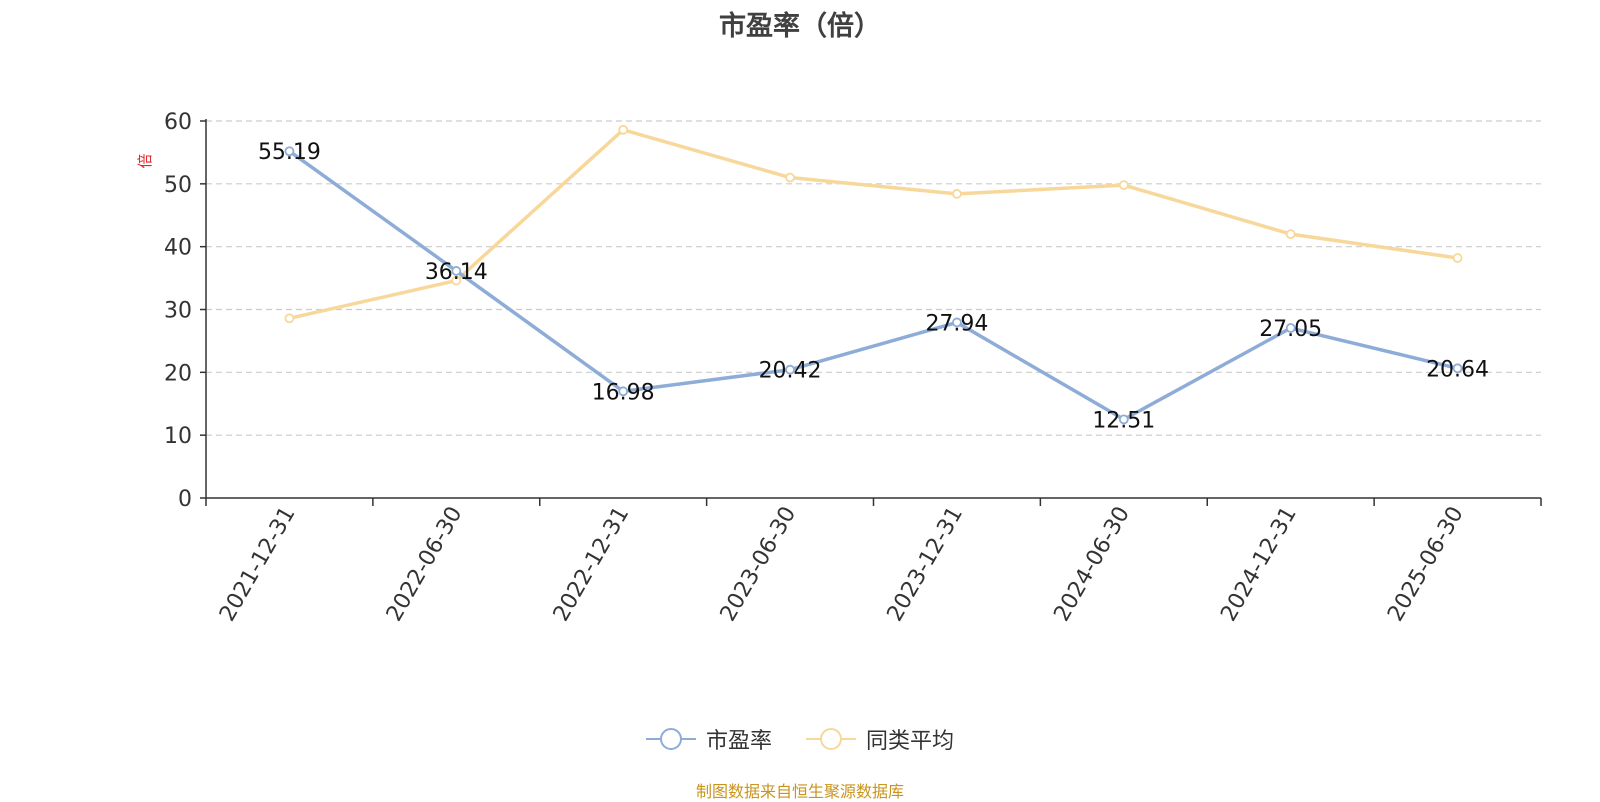  Describe the element at coordinates (592, 564) in the screenshot. I see `x-tick-label: 2022-12-31` at that location.